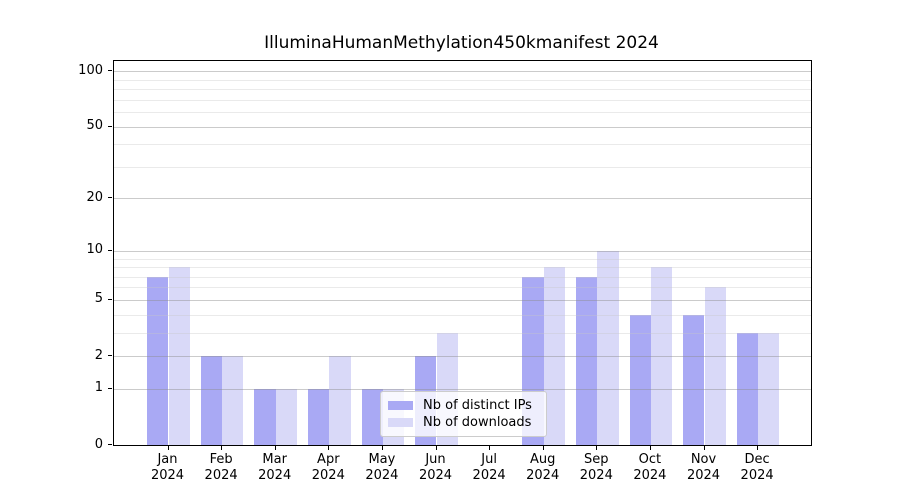 Image resolution: width=900 pixels, height=500 pixels. I want to click on bar-downloads-aug, so click(554, 356).